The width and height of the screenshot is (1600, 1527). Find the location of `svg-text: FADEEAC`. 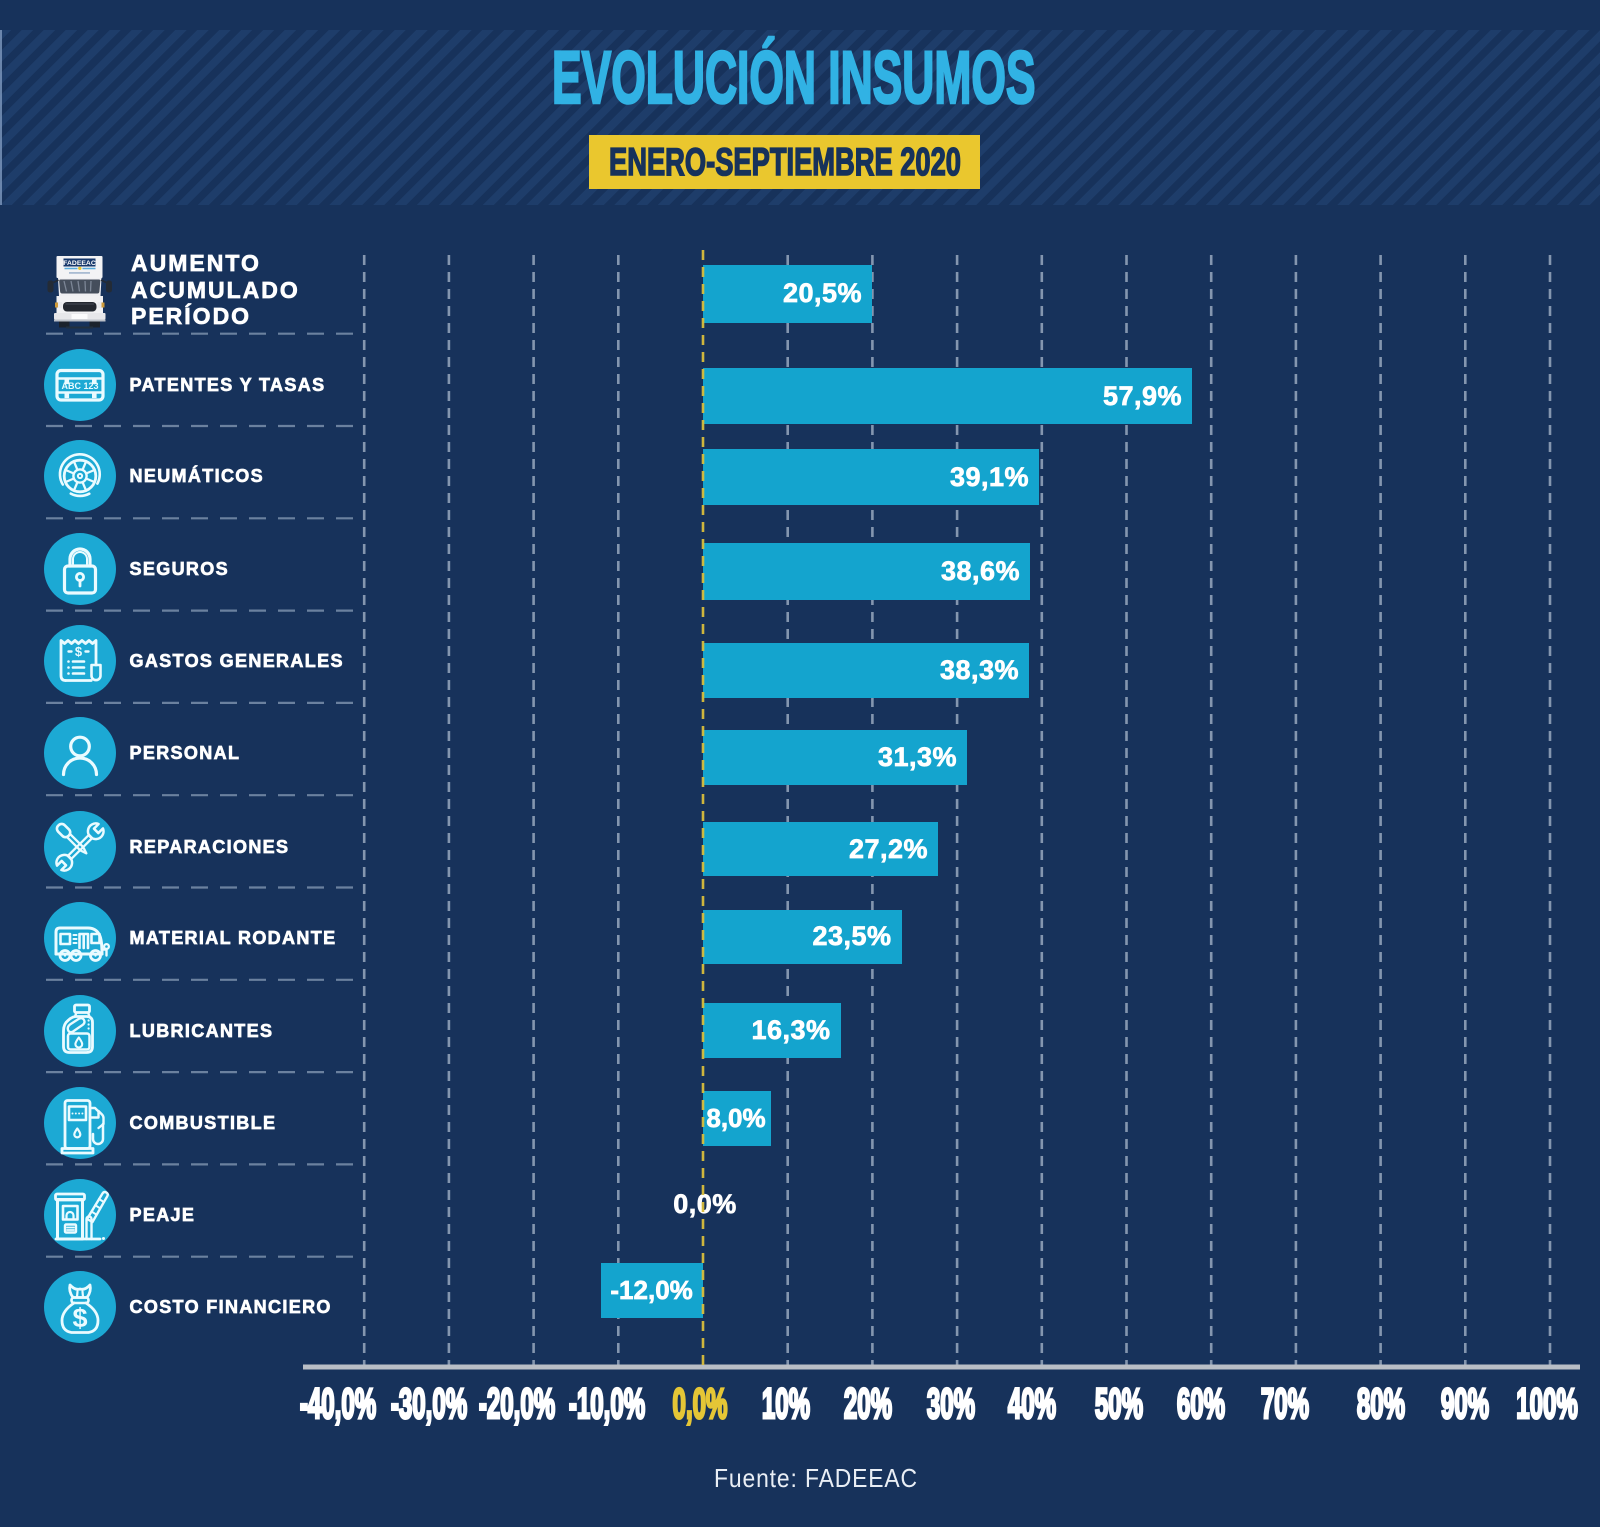

svg-text: FADEEAC is located at coordinates (79, 263).